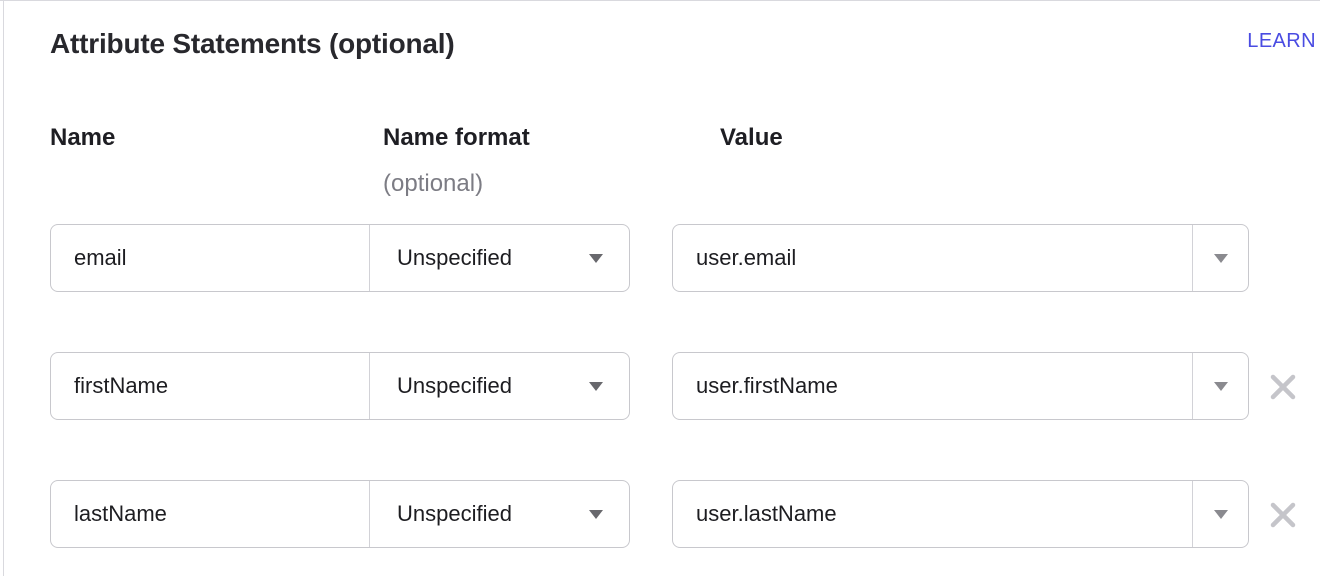  What do you see at coordinates (83, 137) in the screenshot?
I see `column-header-name: Name` at bounding box center [83, 137].